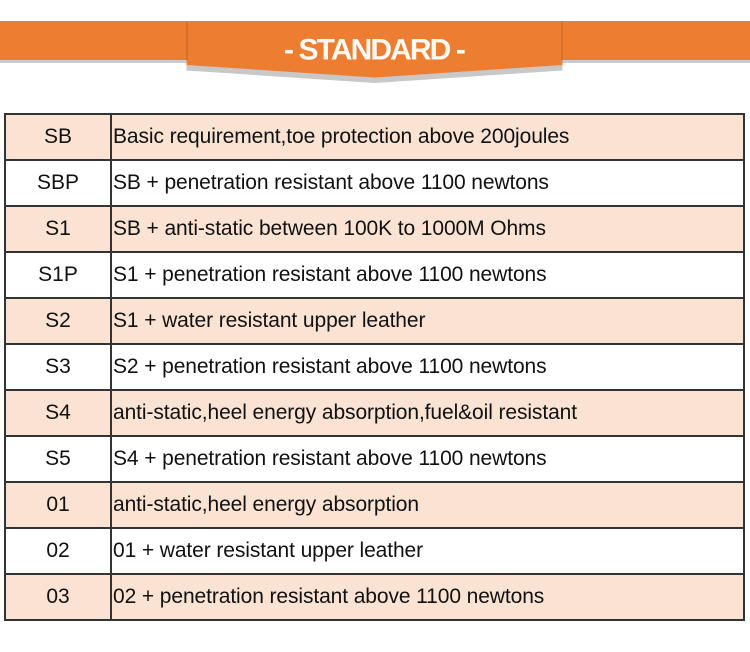  What do you see at coordinates (374, 50) in the screenshot?
I see `svg-text: - STANDARD -` at bounding box center [374, 50].